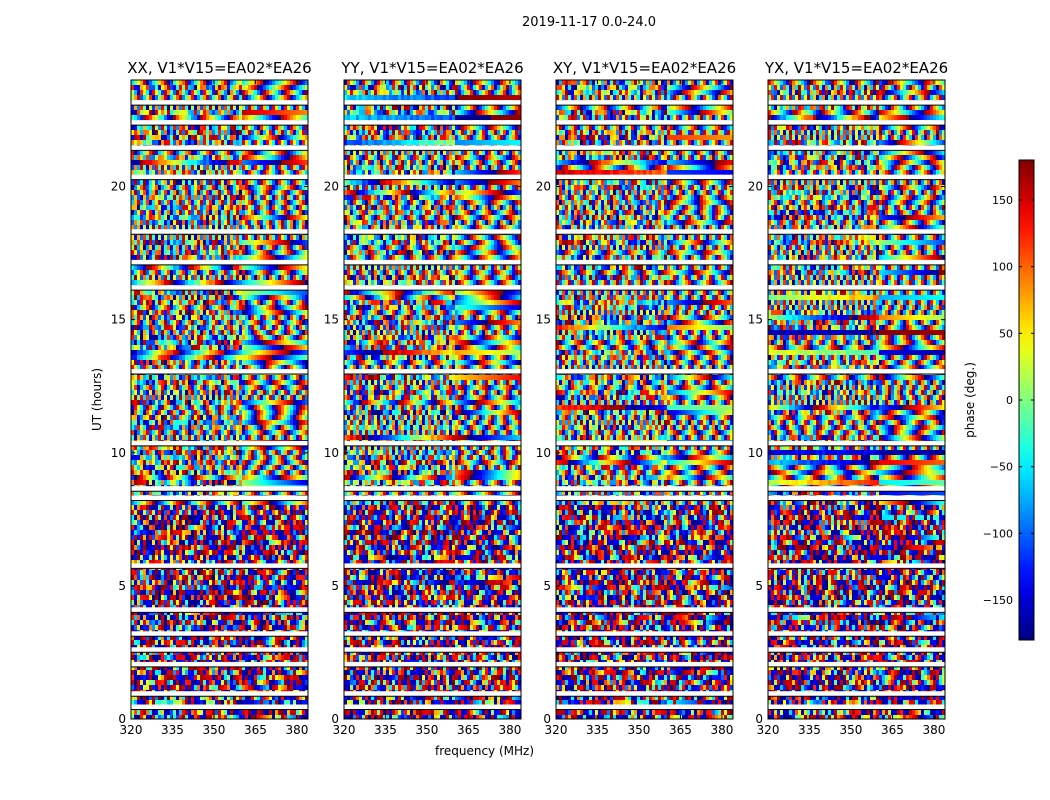 Image resolution: width=1050 pixels, height=800 pixels. What do you see at coordinates (219, 68) in the screenshot?
I see `panel-title: XX, V1*V15=EA02*EA26` at bounding box center [219, 68].